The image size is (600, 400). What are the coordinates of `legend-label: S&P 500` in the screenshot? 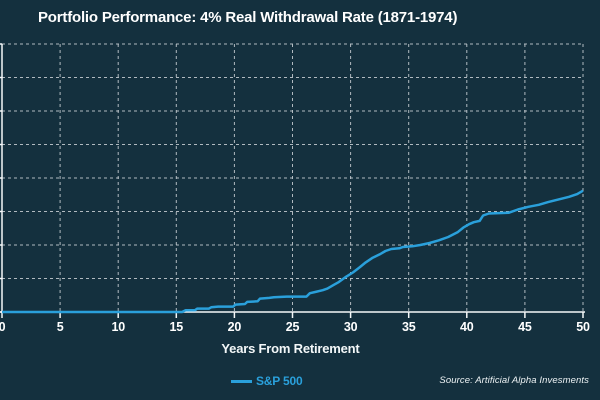 It's located at (279, 381).